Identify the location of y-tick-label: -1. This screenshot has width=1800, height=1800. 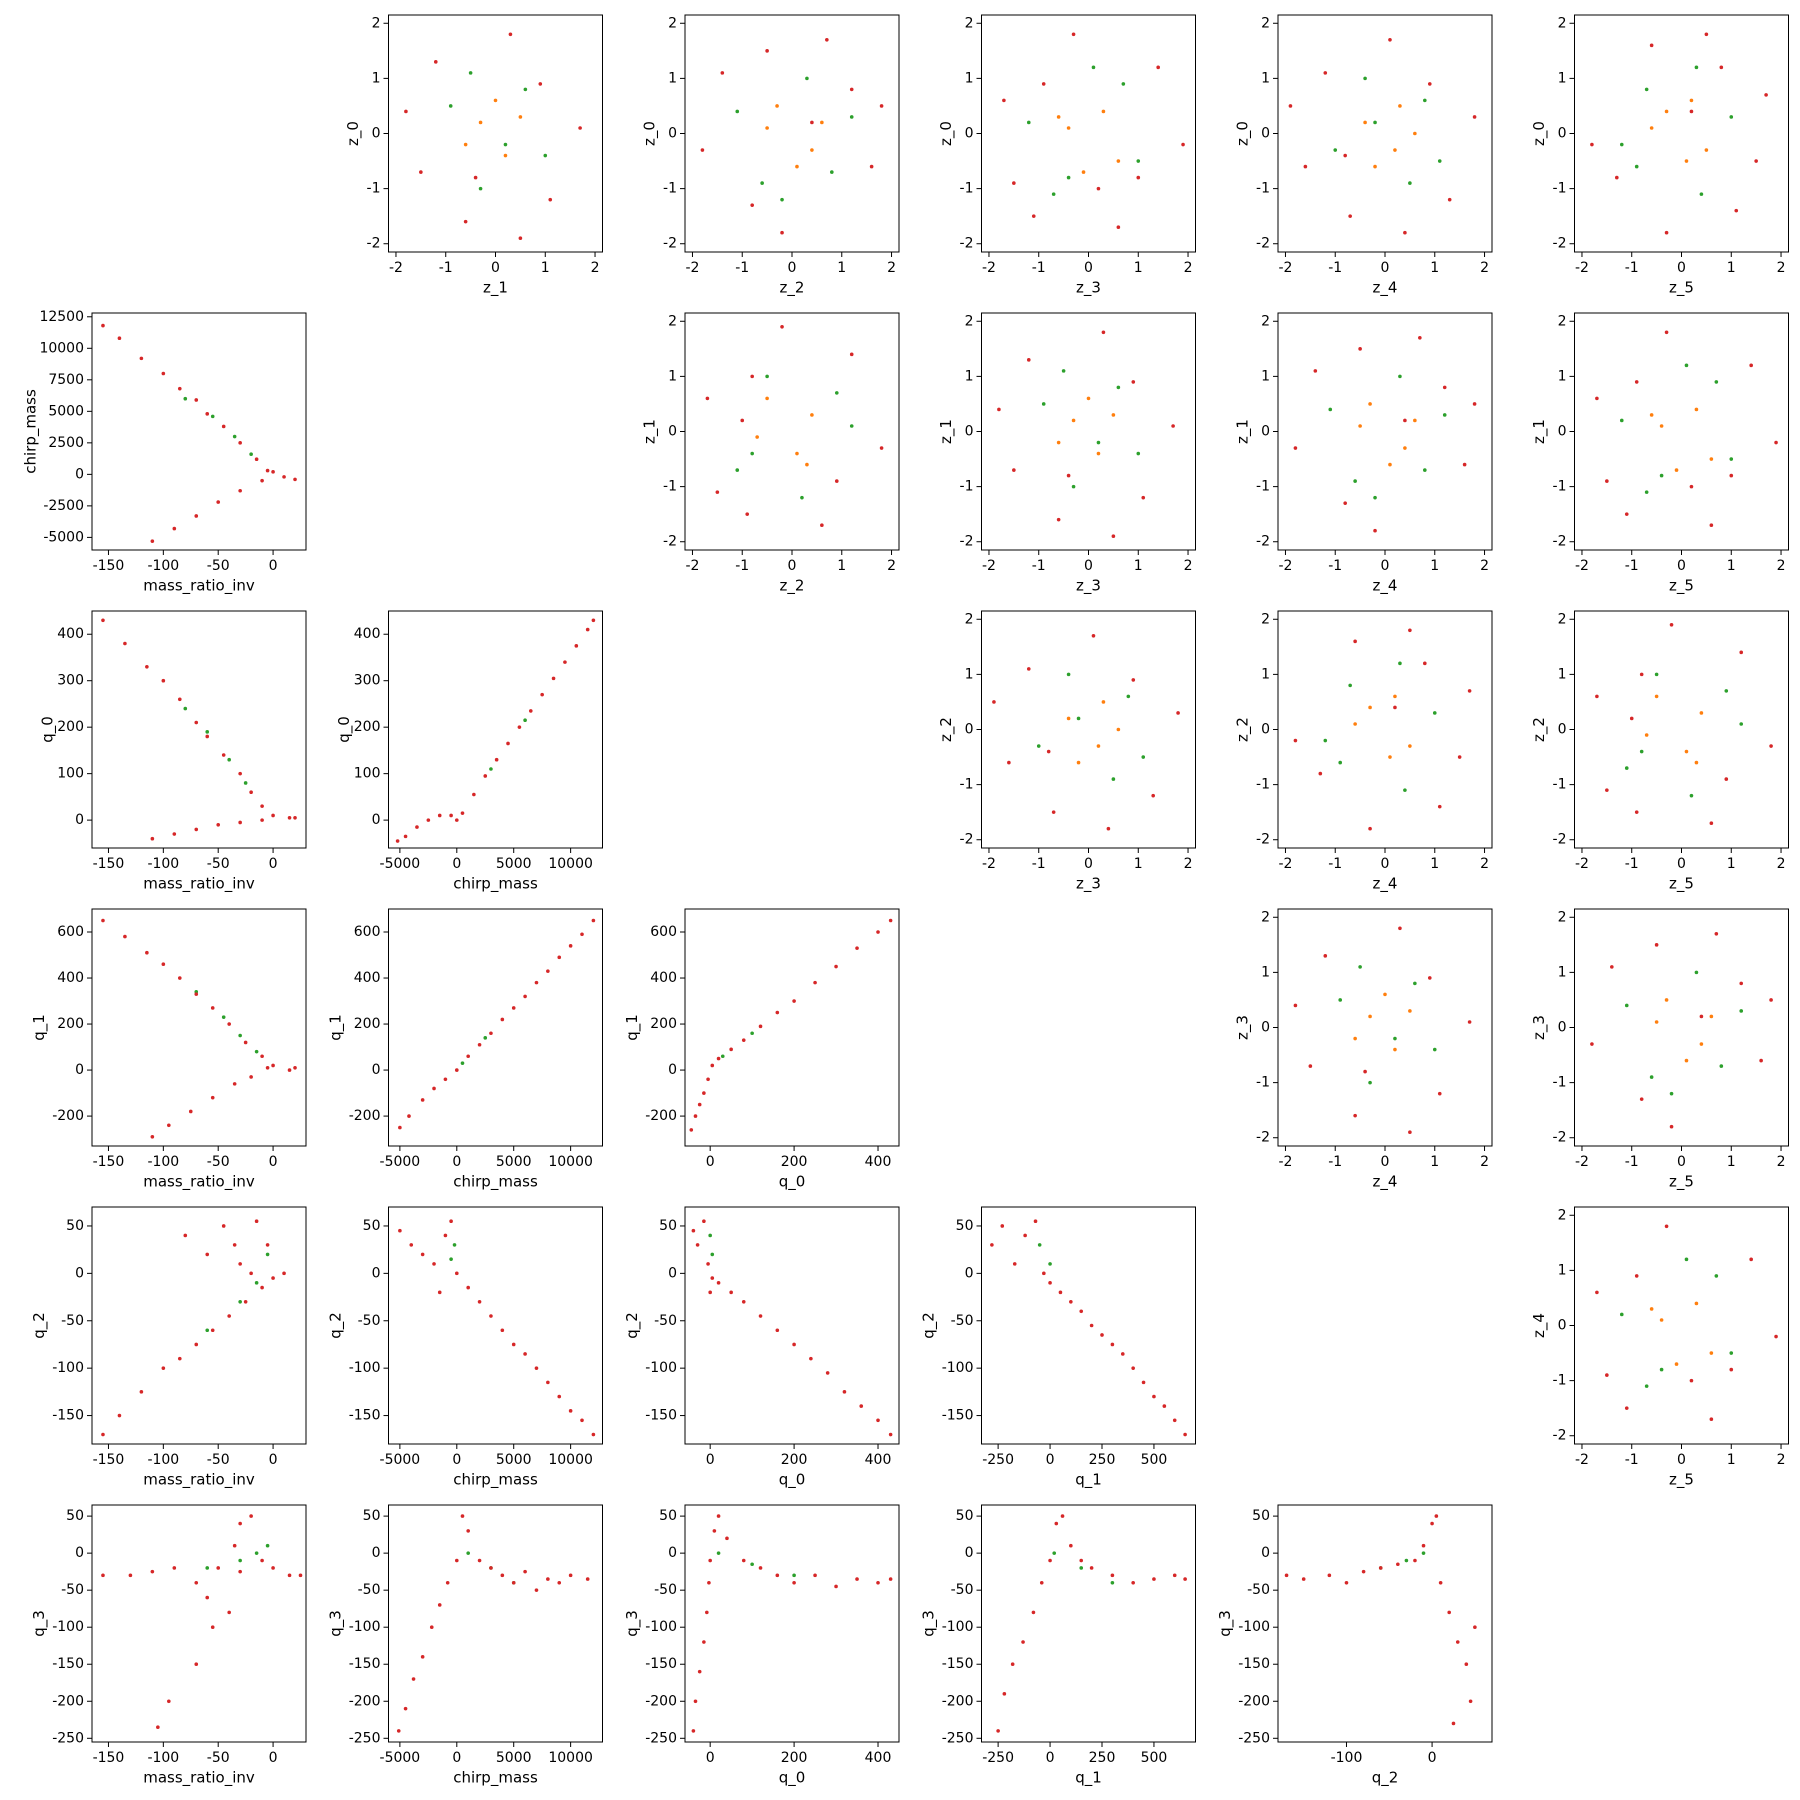
(1263, 1083).